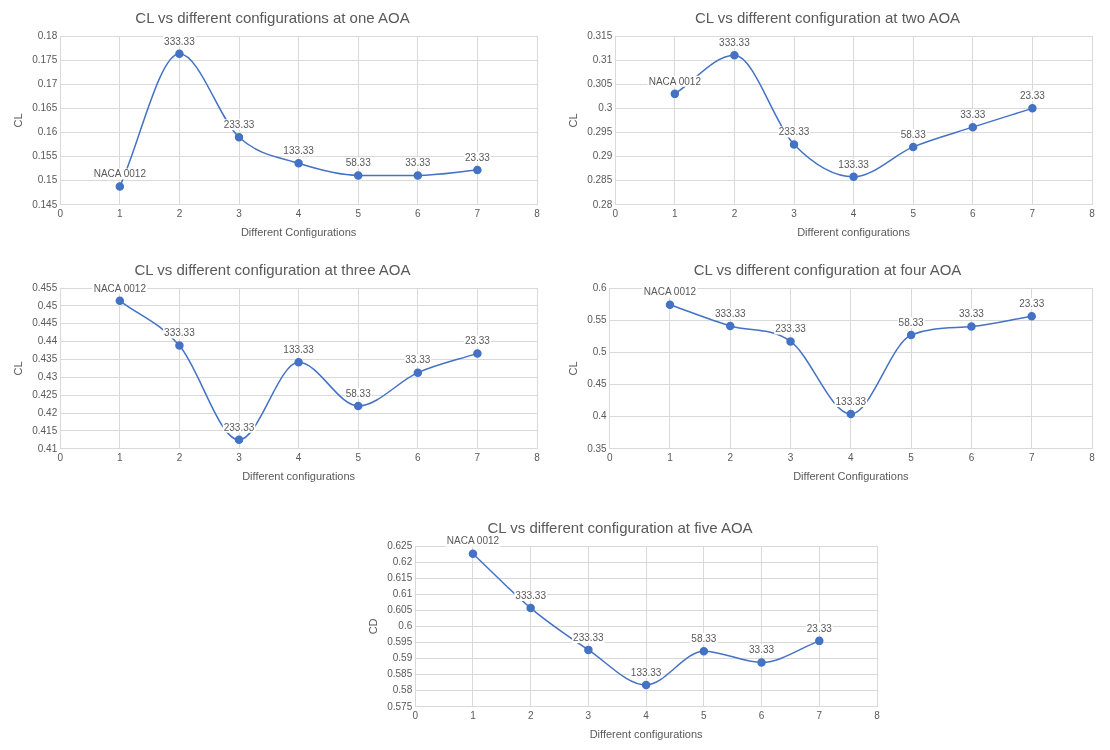  Describe the element at coordinates (47, 448) in the screenshot. I see `y-tick-label: 0.41` at that location.